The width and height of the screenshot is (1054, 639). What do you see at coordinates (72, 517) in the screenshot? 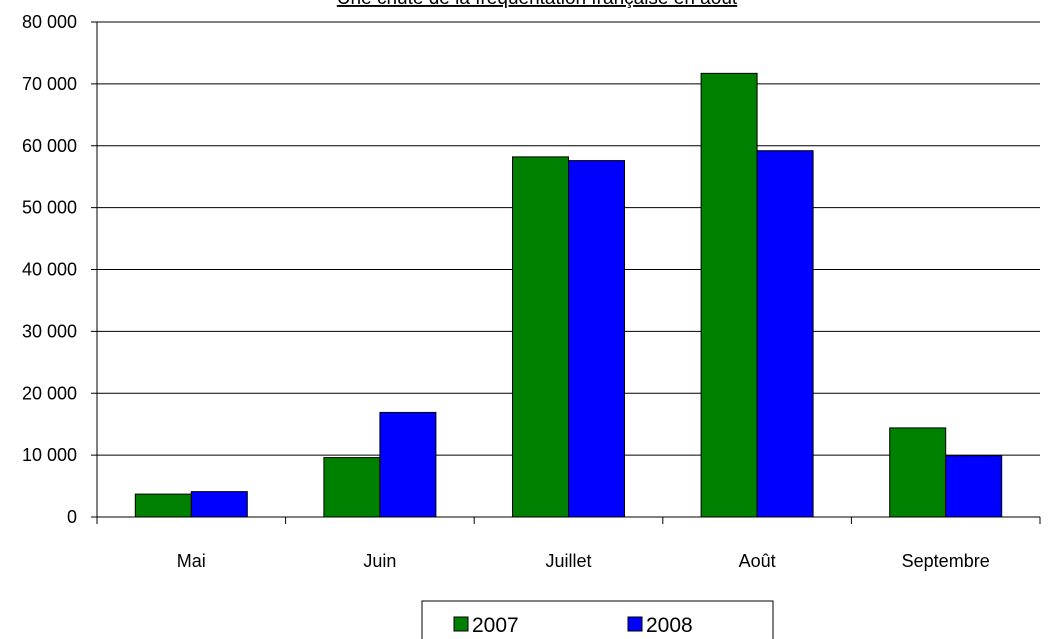
I see `y-tick-label: 0` at bounding box center [72, 517].